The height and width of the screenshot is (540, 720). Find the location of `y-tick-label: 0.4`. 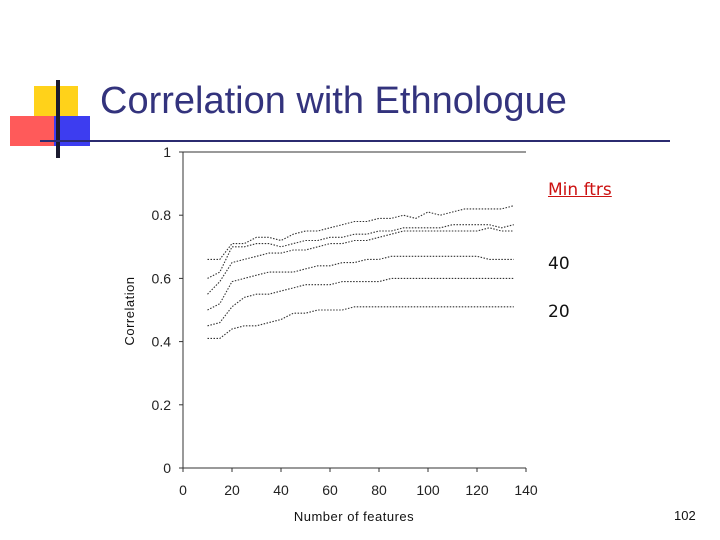

y-tick-label: 0.4 is located at coordinates (162, 342).